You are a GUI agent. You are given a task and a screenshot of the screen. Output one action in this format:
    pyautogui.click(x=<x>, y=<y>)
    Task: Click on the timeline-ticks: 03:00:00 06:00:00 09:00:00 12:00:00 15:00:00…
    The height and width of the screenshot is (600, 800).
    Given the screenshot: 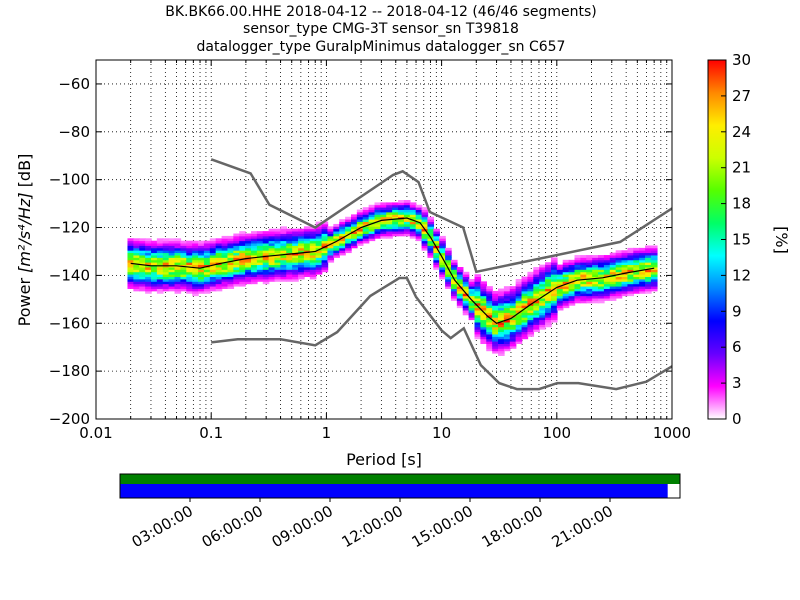 What is the action you would take?
    pyautogui.click(x=372, y=524)
    